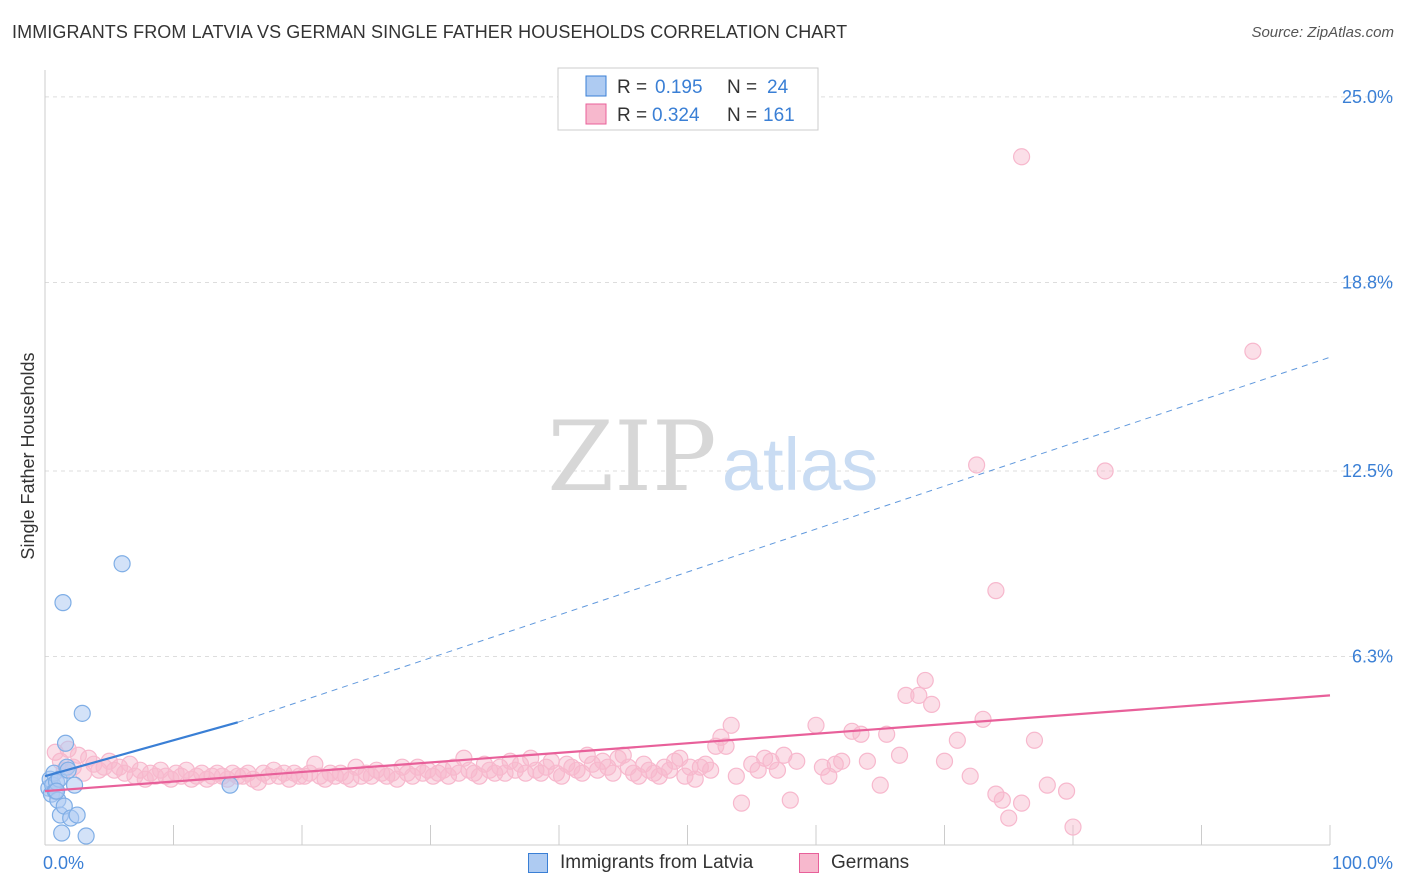  Describe the element at coordinates (632, 115) in the screenshot. I see `legend-r-label-germans: R =` at that location.